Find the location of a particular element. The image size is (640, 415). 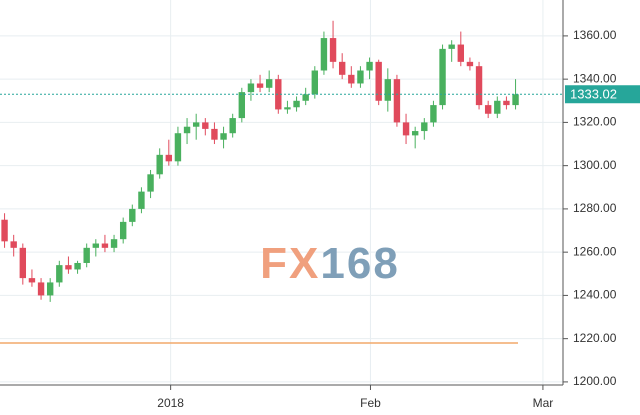

y-tick-label: 1320.00 is located at coordinates (595, 122).